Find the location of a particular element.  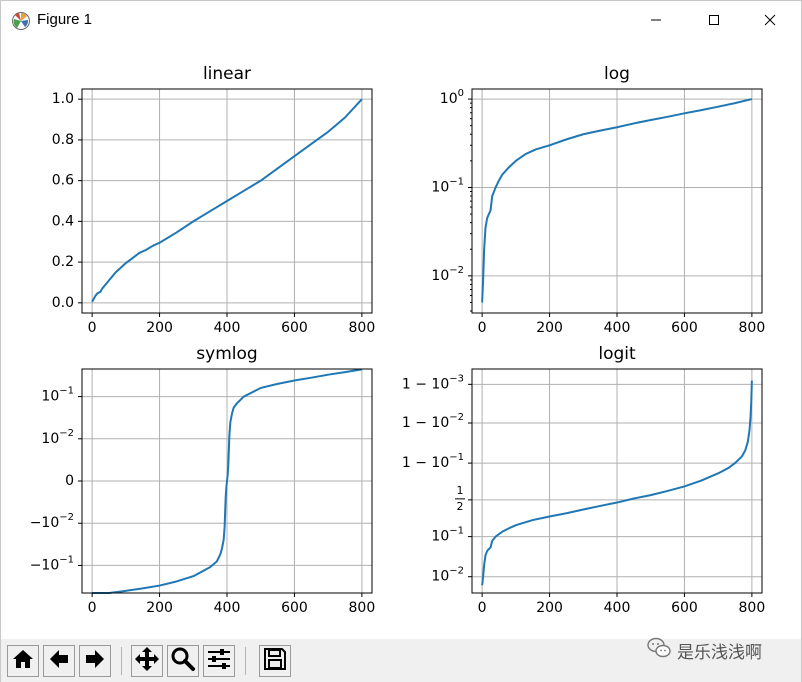

close-button is located at coordinates (770, 20).